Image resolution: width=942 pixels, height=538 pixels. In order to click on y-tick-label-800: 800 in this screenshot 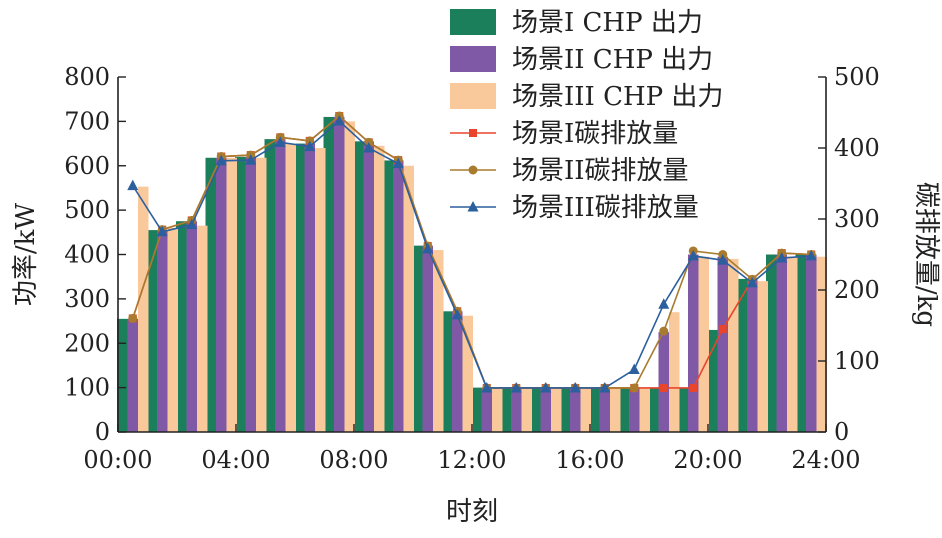, I will do `click(87, 77)`.